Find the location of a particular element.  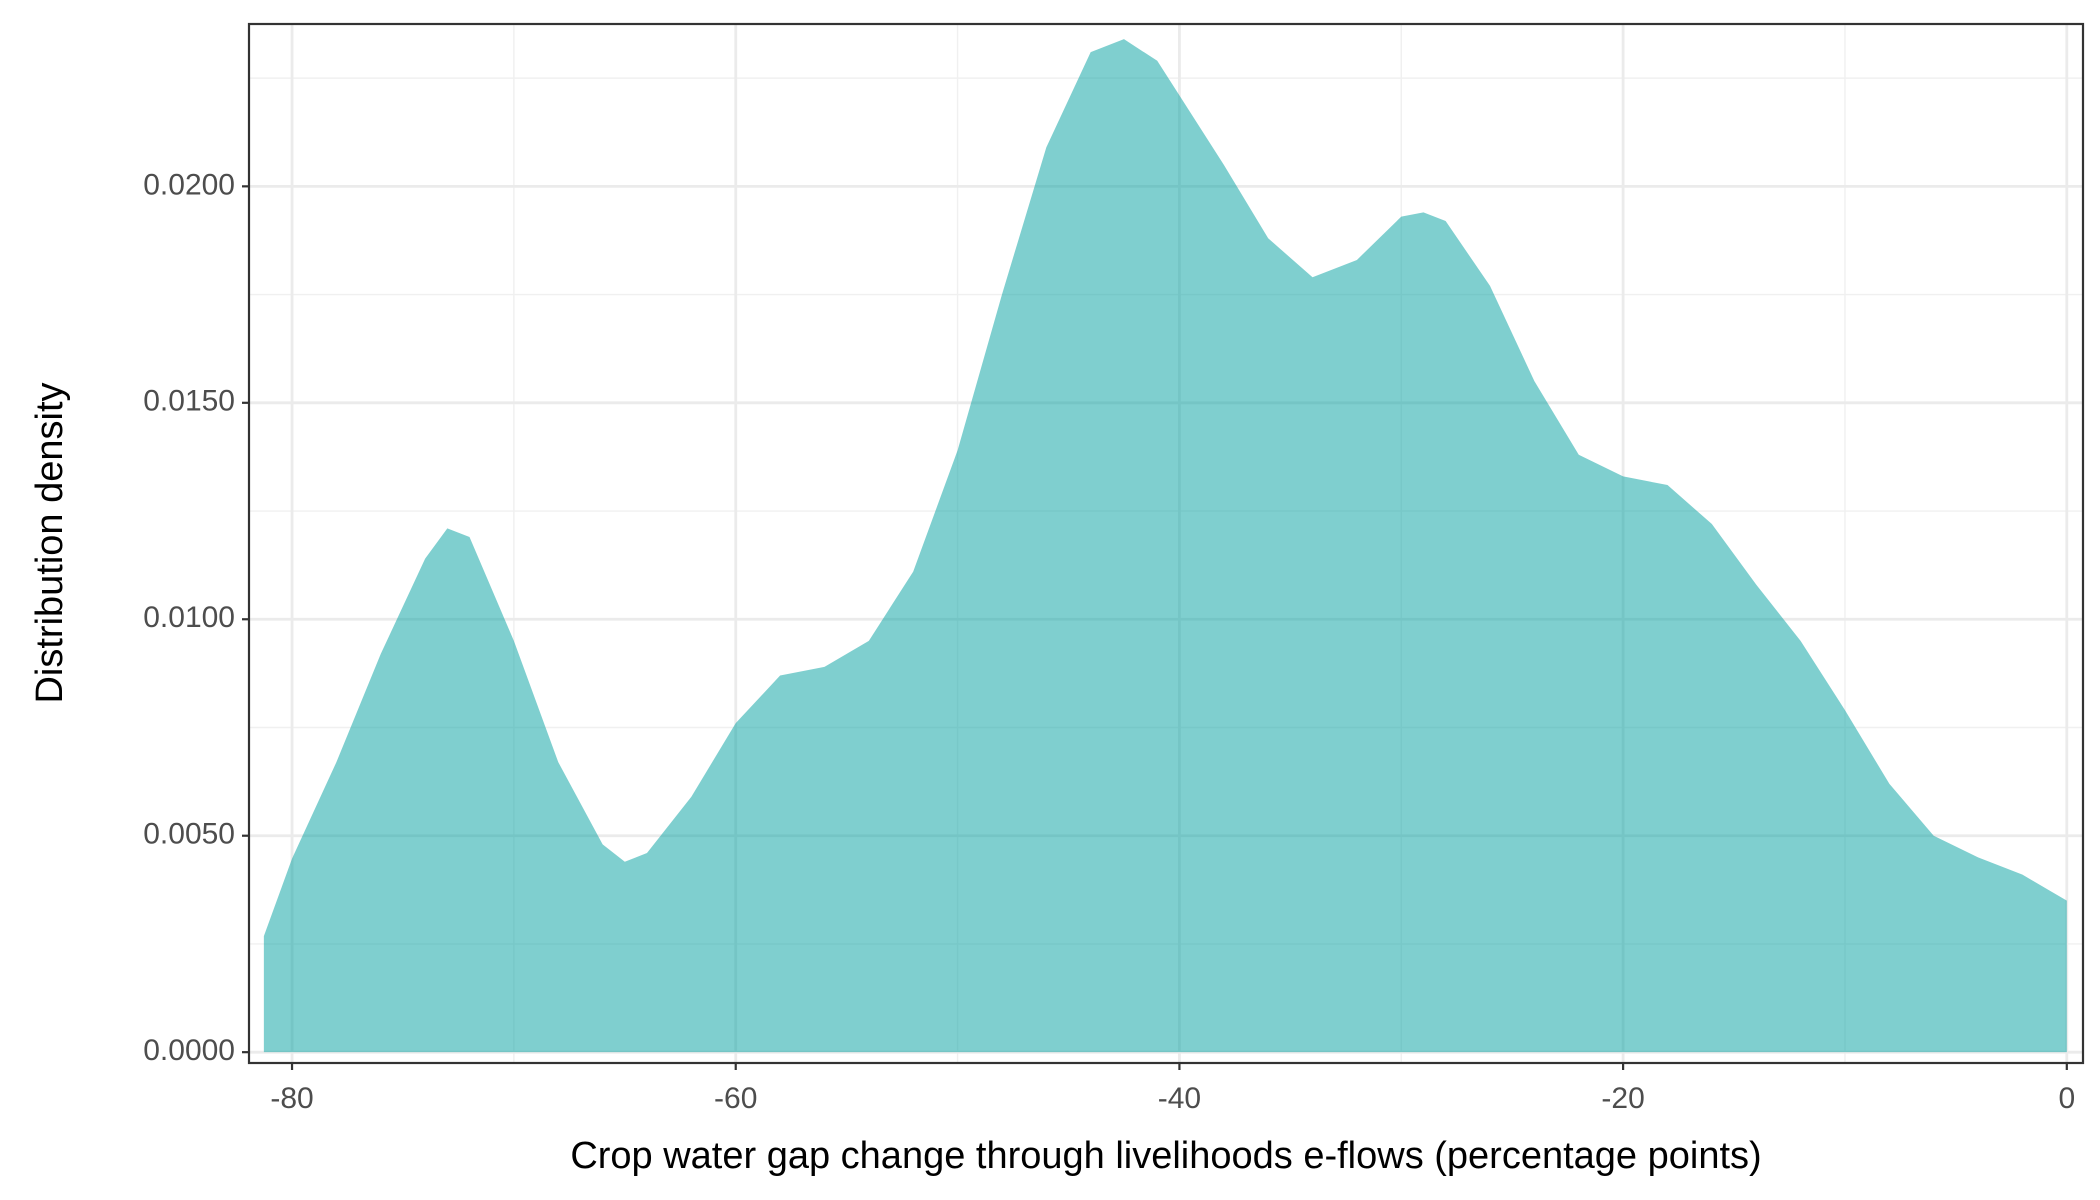

y-tick-label: 0.0200 is located at coordinates (189, 184).